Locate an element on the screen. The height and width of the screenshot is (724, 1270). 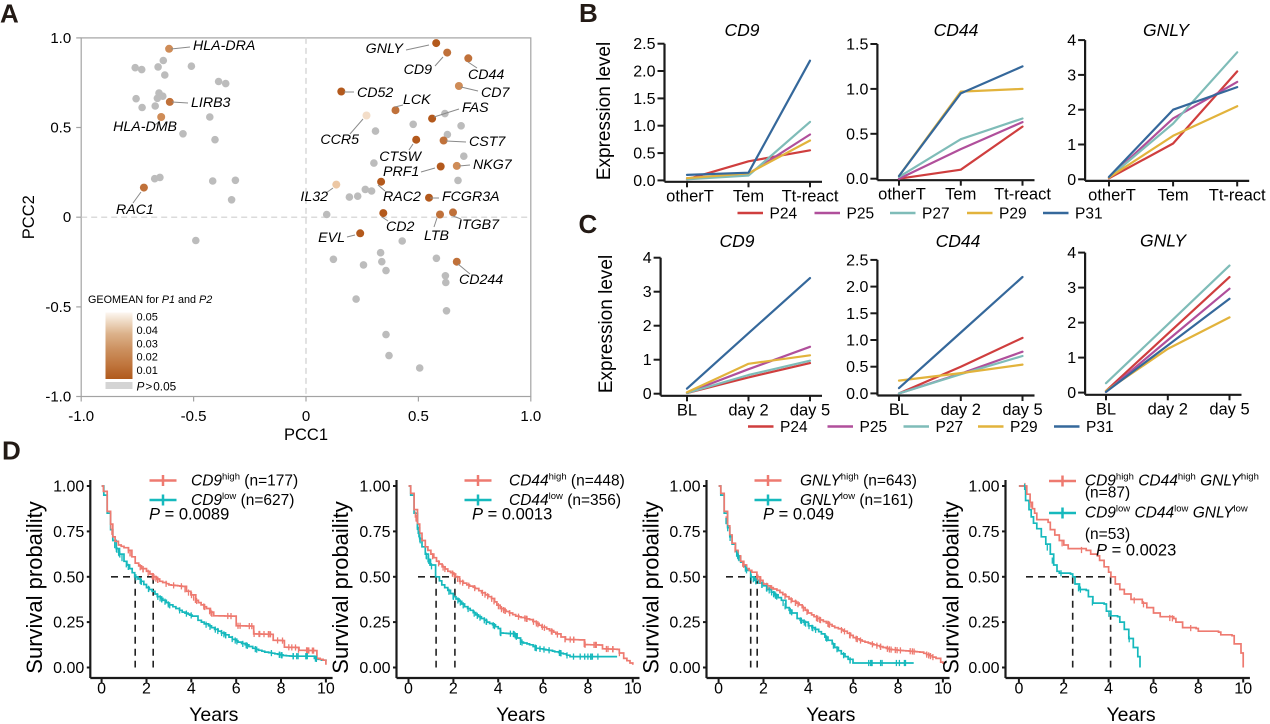
svg-text: (n=53) is located at coordinates (1107, 534).